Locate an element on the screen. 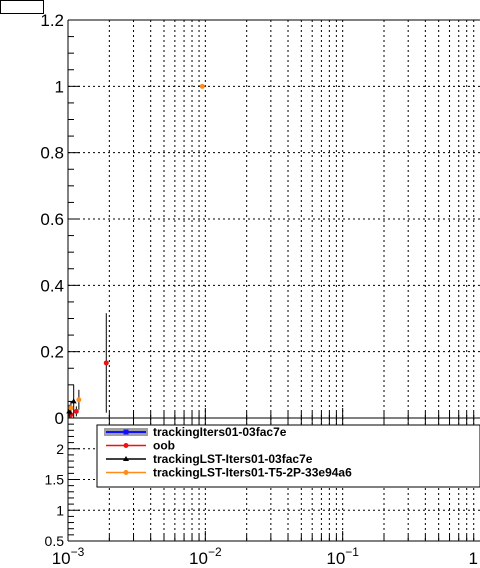 The image size is (480, 568). top-y-tick-label: 0.2 is located at coordinates (52, 352).